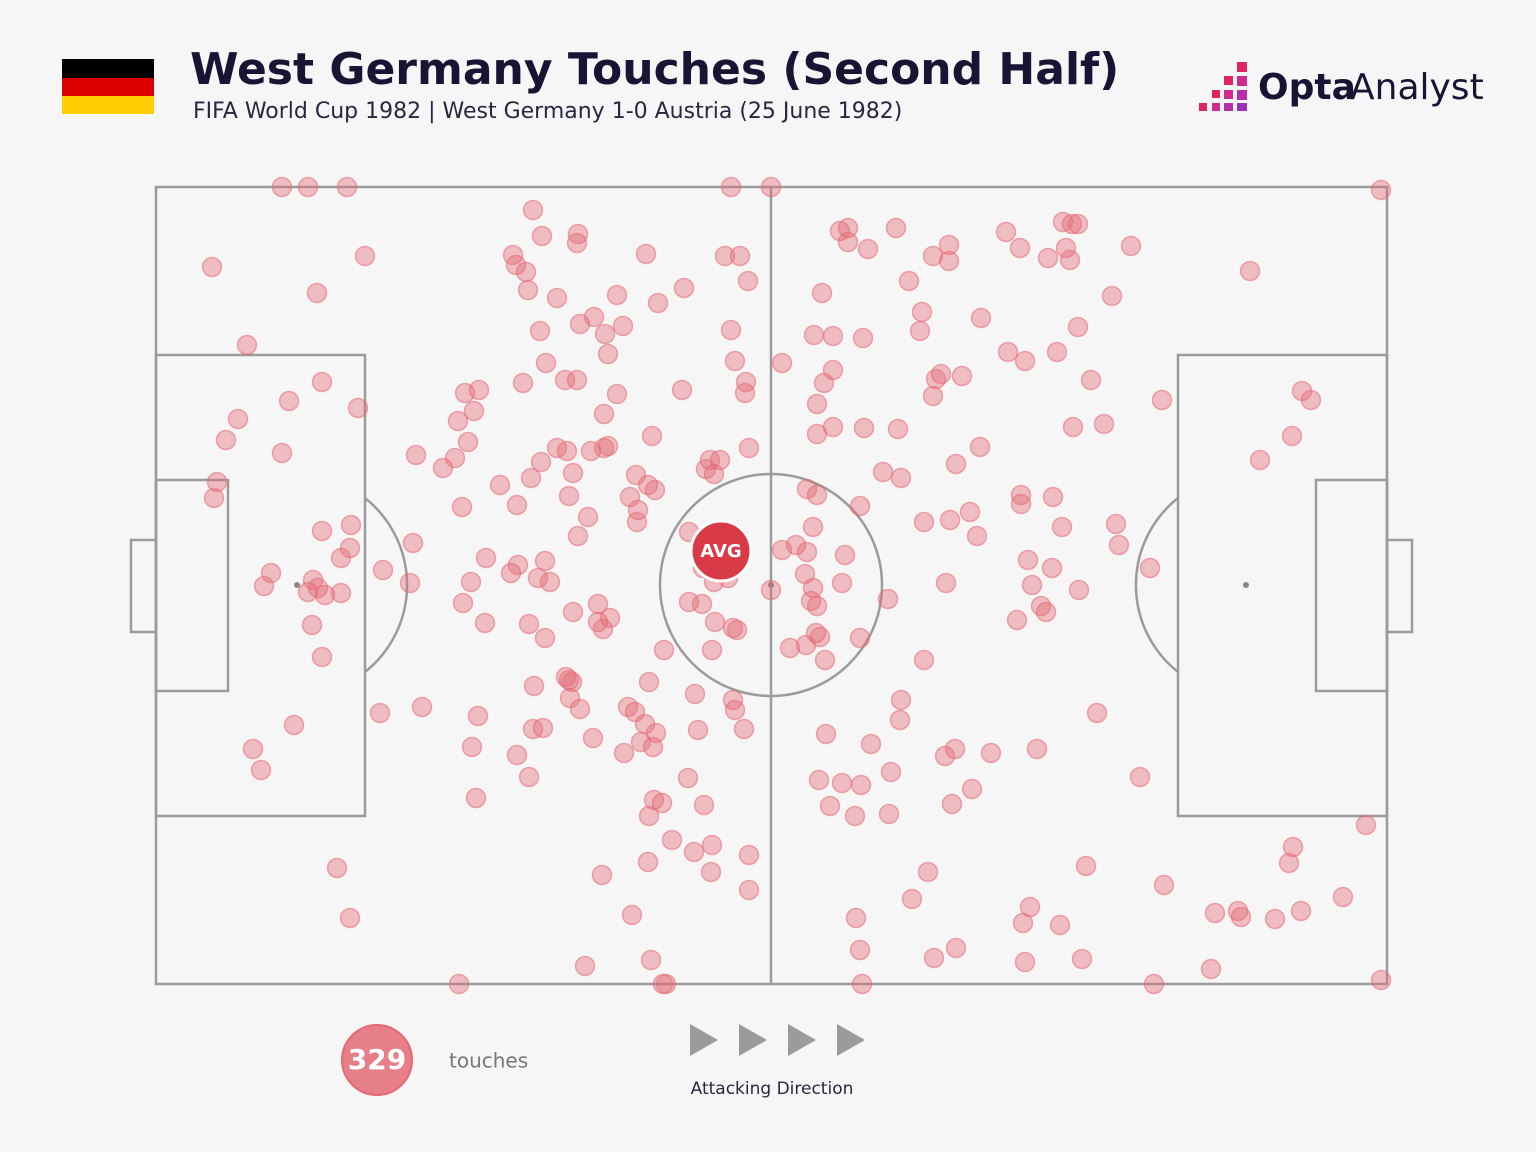  I want to click on brand: Opta, so click(1307, 87).